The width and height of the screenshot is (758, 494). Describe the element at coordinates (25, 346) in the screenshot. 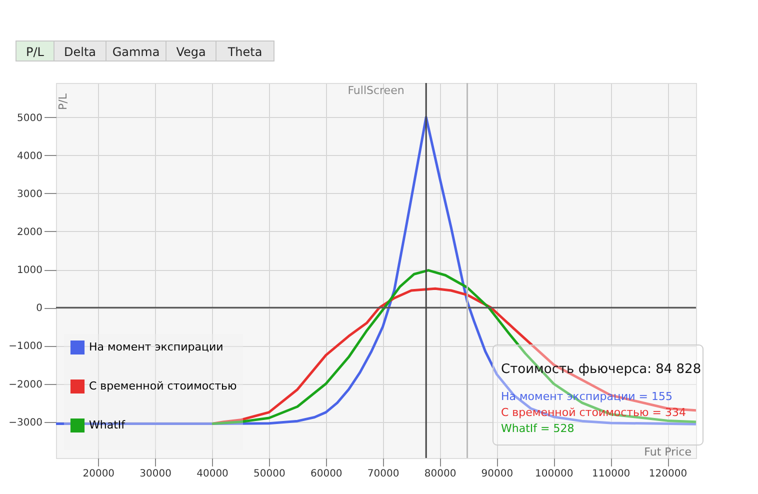

I see `y-tick-label: −1000` at that location.